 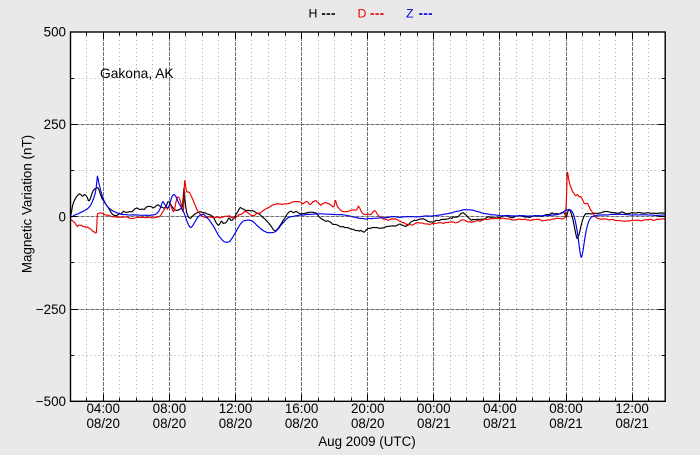 What do you see at coordinates (55, 124) in the screenshot?
I see `svg-text: 250` at bounding box center [55, 124].